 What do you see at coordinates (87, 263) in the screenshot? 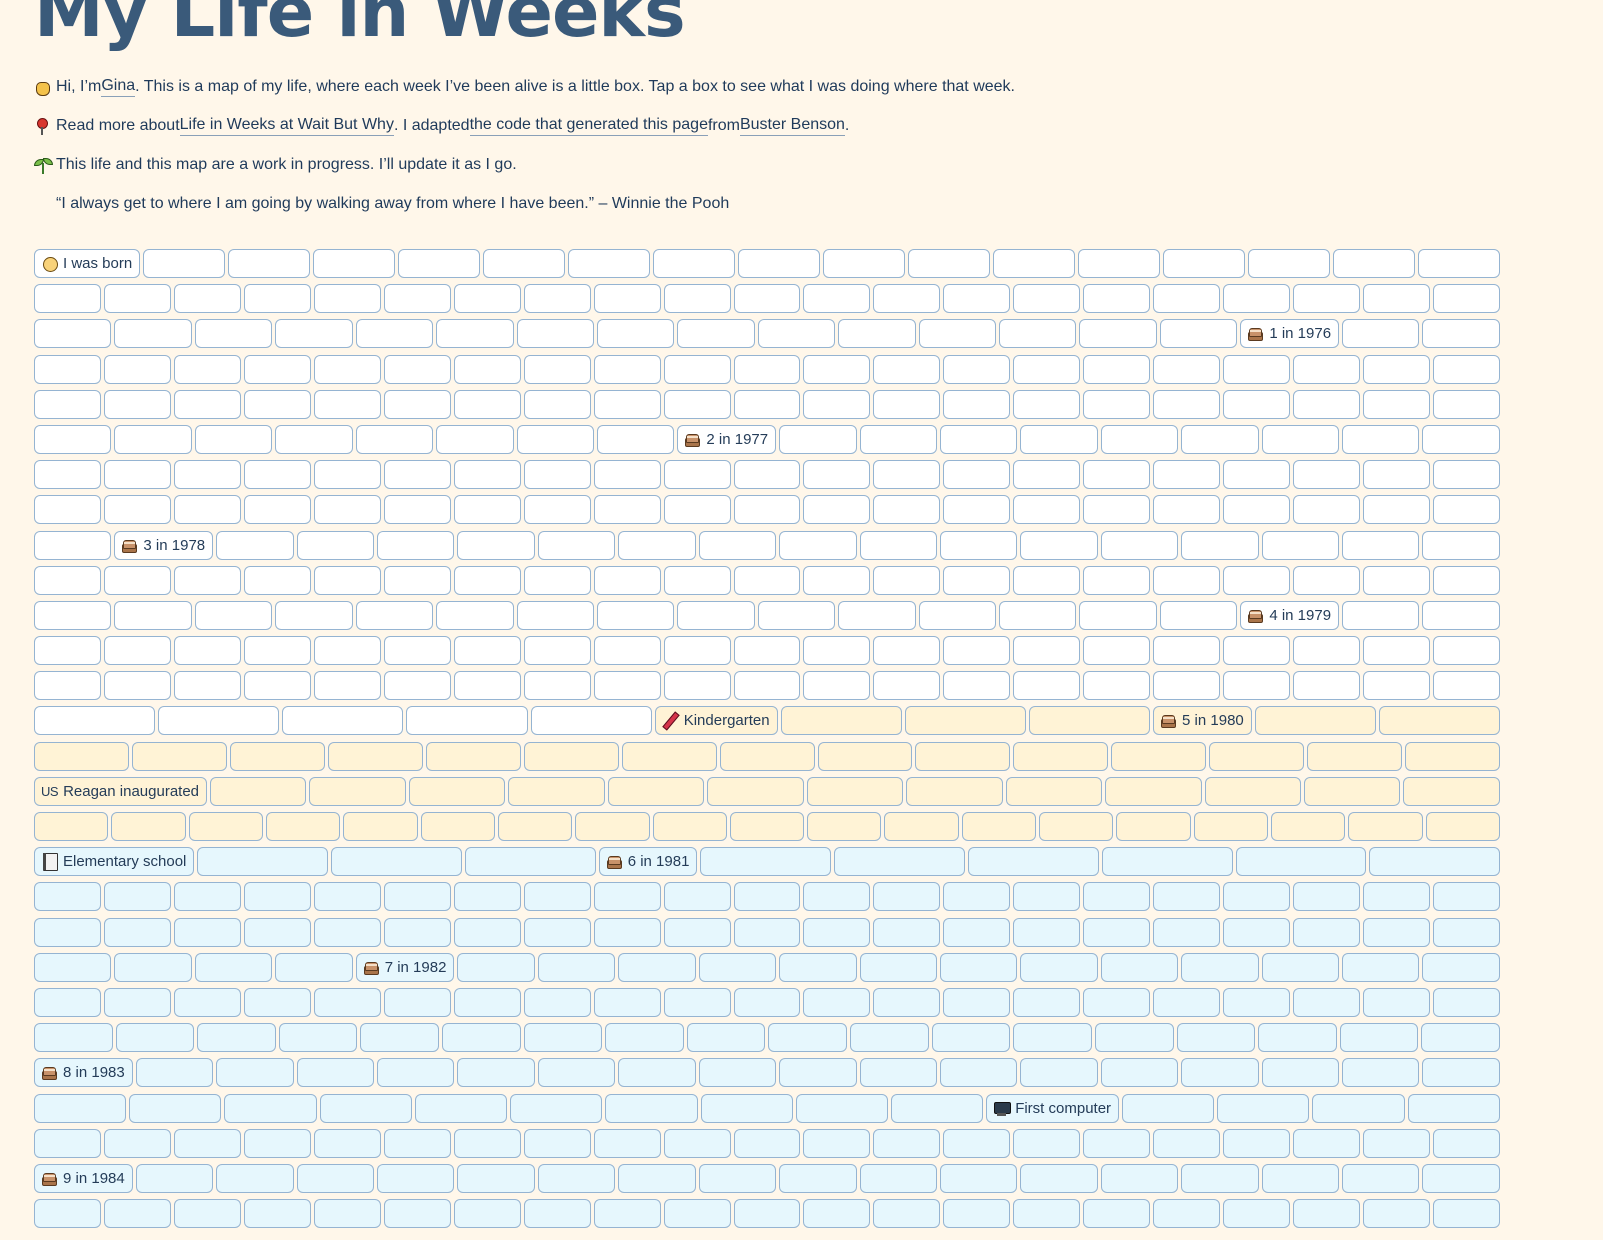
I see `week-box-event: I was born` at bounding box center [87, 263].